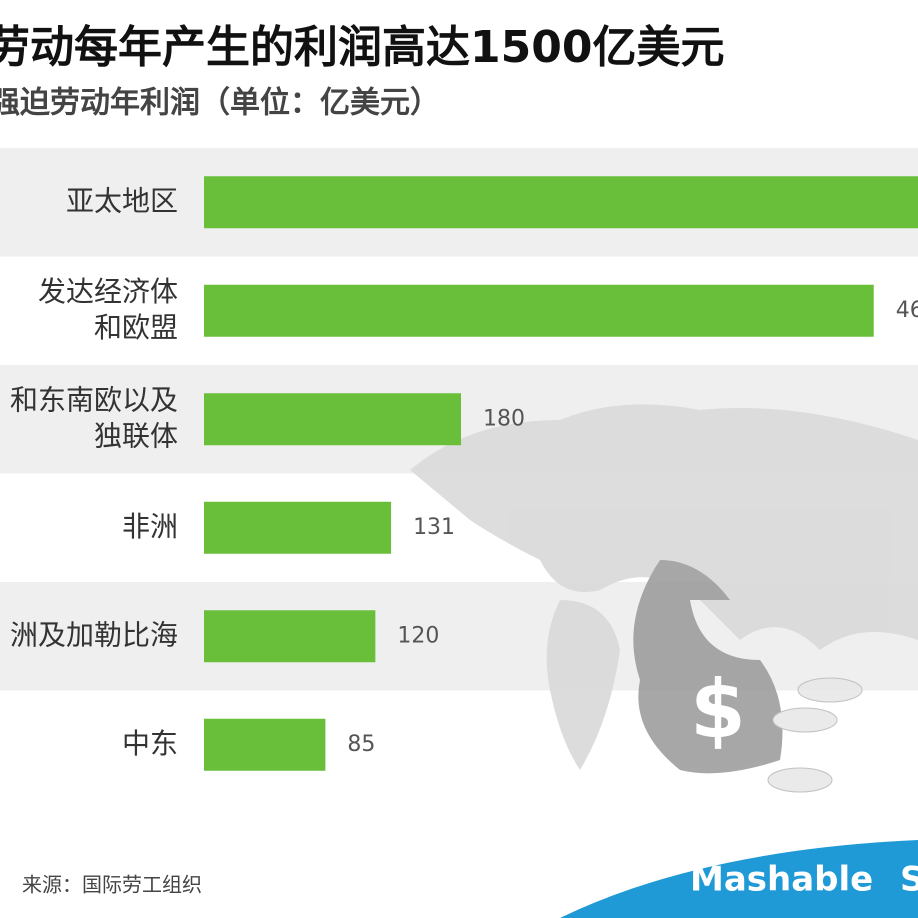 This screenshot has height=918, width=918. What do you see at coordinates (150, 743) in the screenshot?
I see `y-tick-label: 中东` at bounding box center [150, 743].